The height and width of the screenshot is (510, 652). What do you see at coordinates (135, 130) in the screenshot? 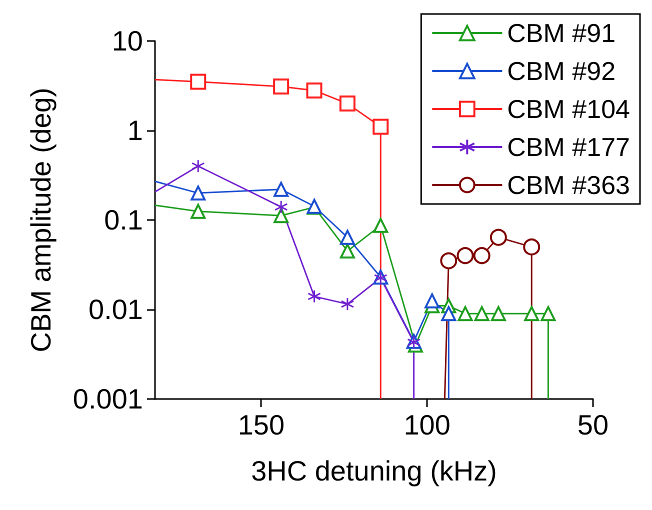
I see `y-tick-label: 1` at bounding box center [135, 130].